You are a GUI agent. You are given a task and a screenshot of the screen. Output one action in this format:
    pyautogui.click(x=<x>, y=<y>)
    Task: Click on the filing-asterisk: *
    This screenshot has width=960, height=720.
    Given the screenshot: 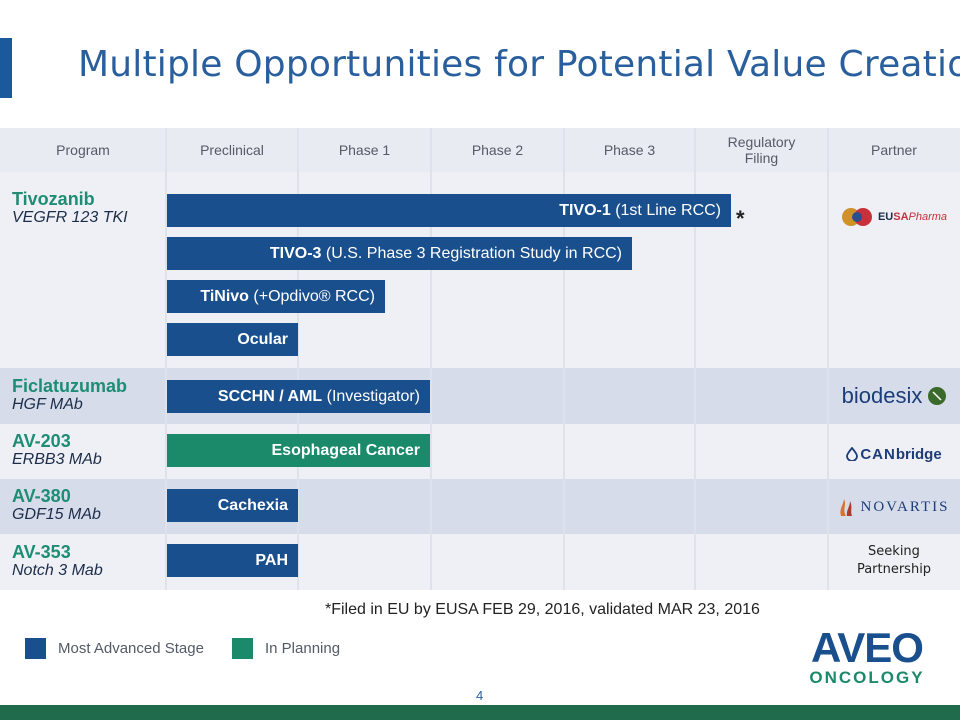 What is the action you would take?
    pyautogui.click(x=740, y=218)
    